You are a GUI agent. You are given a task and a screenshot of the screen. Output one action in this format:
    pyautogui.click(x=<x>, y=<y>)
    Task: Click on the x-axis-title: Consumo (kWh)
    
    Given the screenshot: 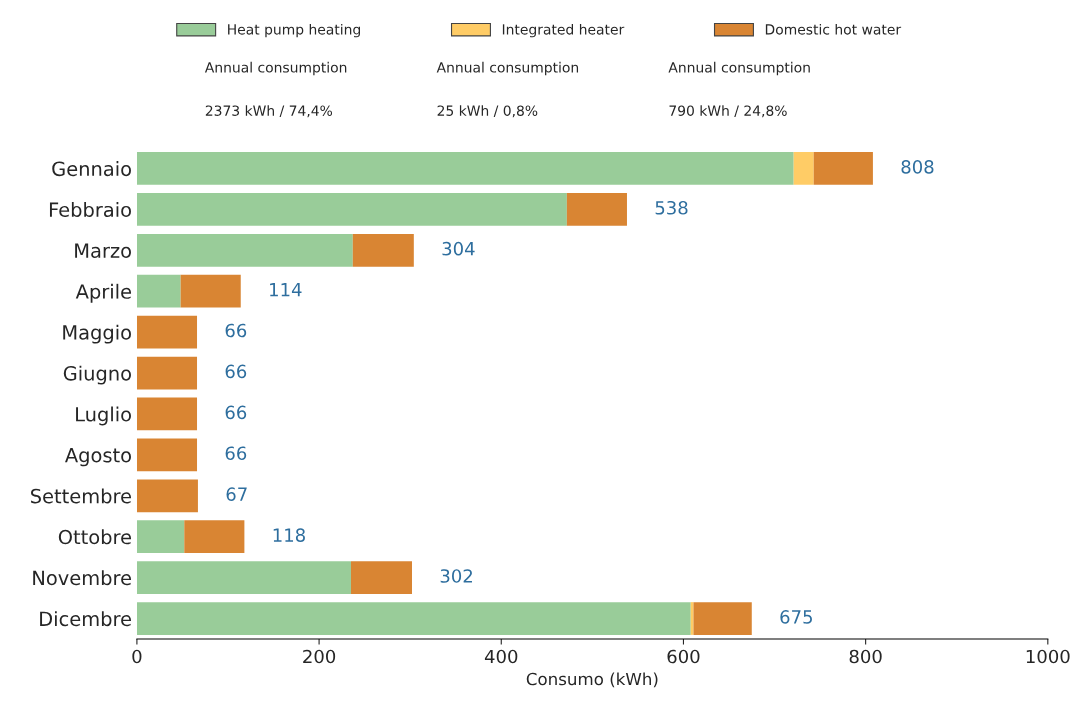 What is the action you would take?
    pyautogui.click(x=592, y=680)
    